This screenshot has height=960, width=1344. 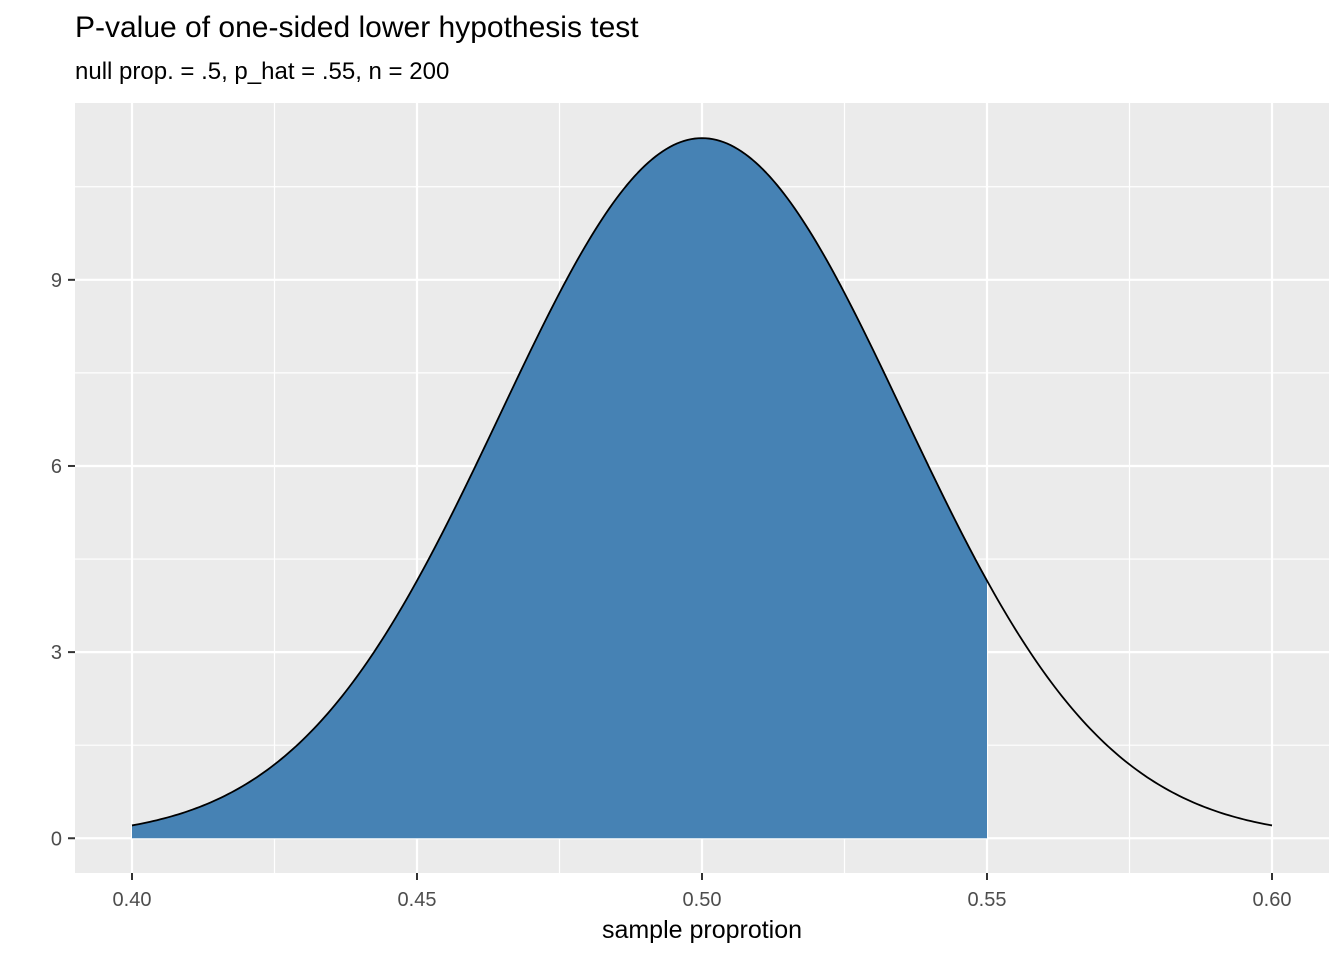 I want to click on x-axis-title: sample proprotion, so click(x=702, y=930).